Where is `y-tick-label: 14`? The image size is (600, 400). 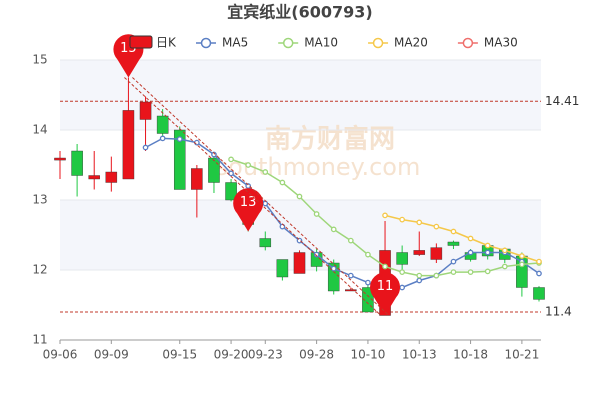
y-tick-label: 14 is located at coordinates (39, 130).